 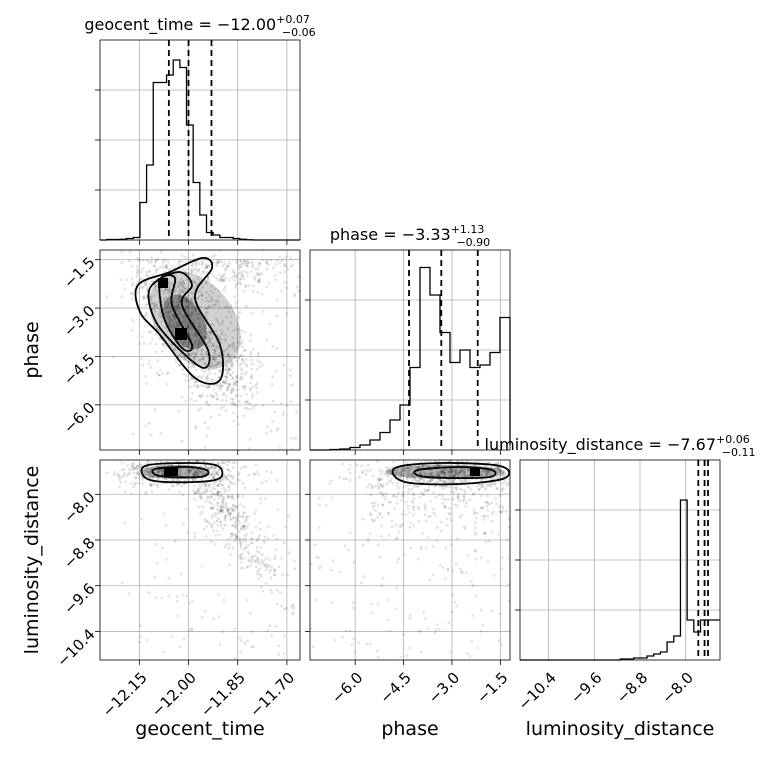 I want to click on histogram-panel-phase: phase = −3.33+1.13 −0.90, so click(x=408, y=339).